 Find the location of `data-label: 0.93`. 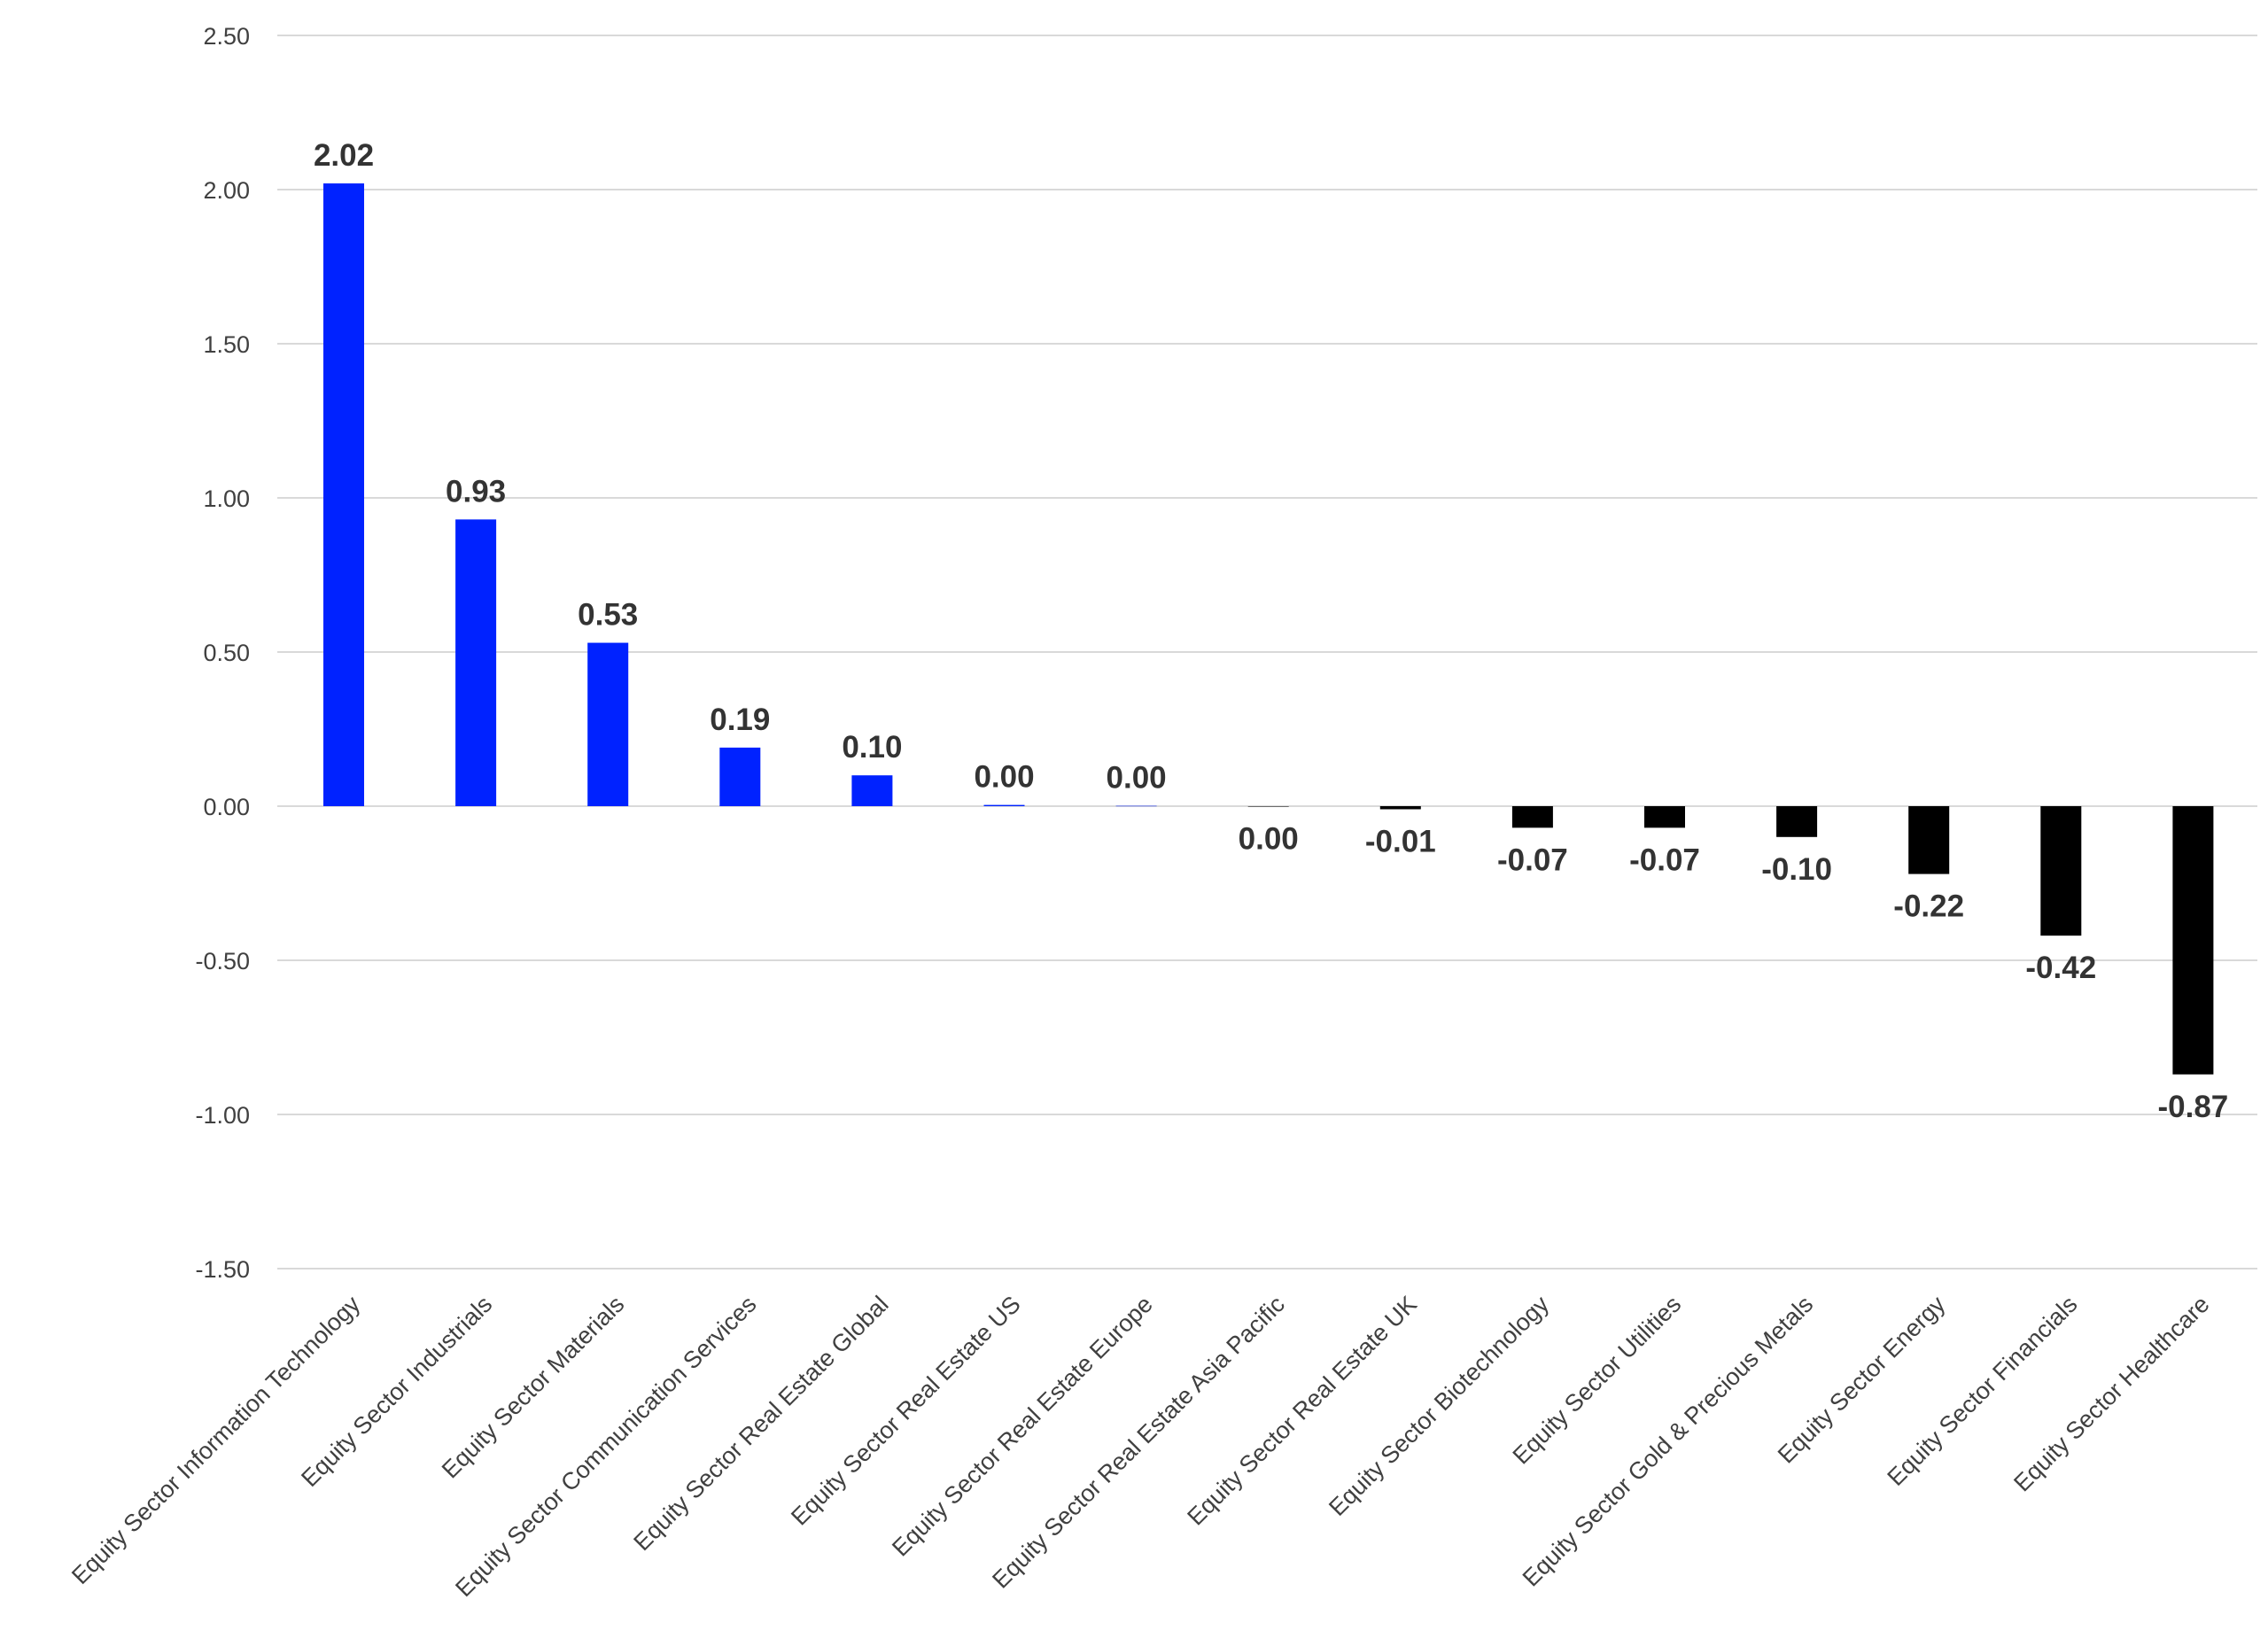

data-label: 0.93 is located at coordinates (476, 491).